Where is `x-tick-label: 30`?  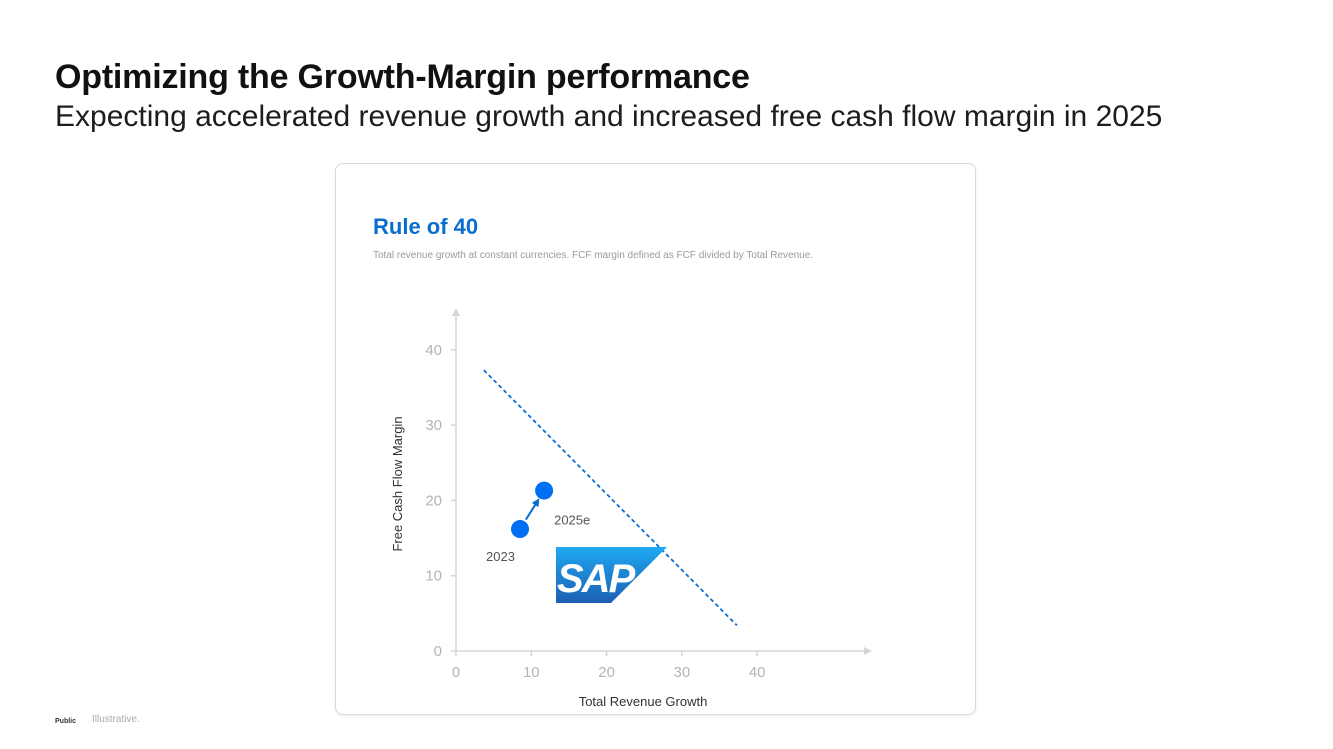
x-tick-label: 30 is located at coordinates (682, 672).